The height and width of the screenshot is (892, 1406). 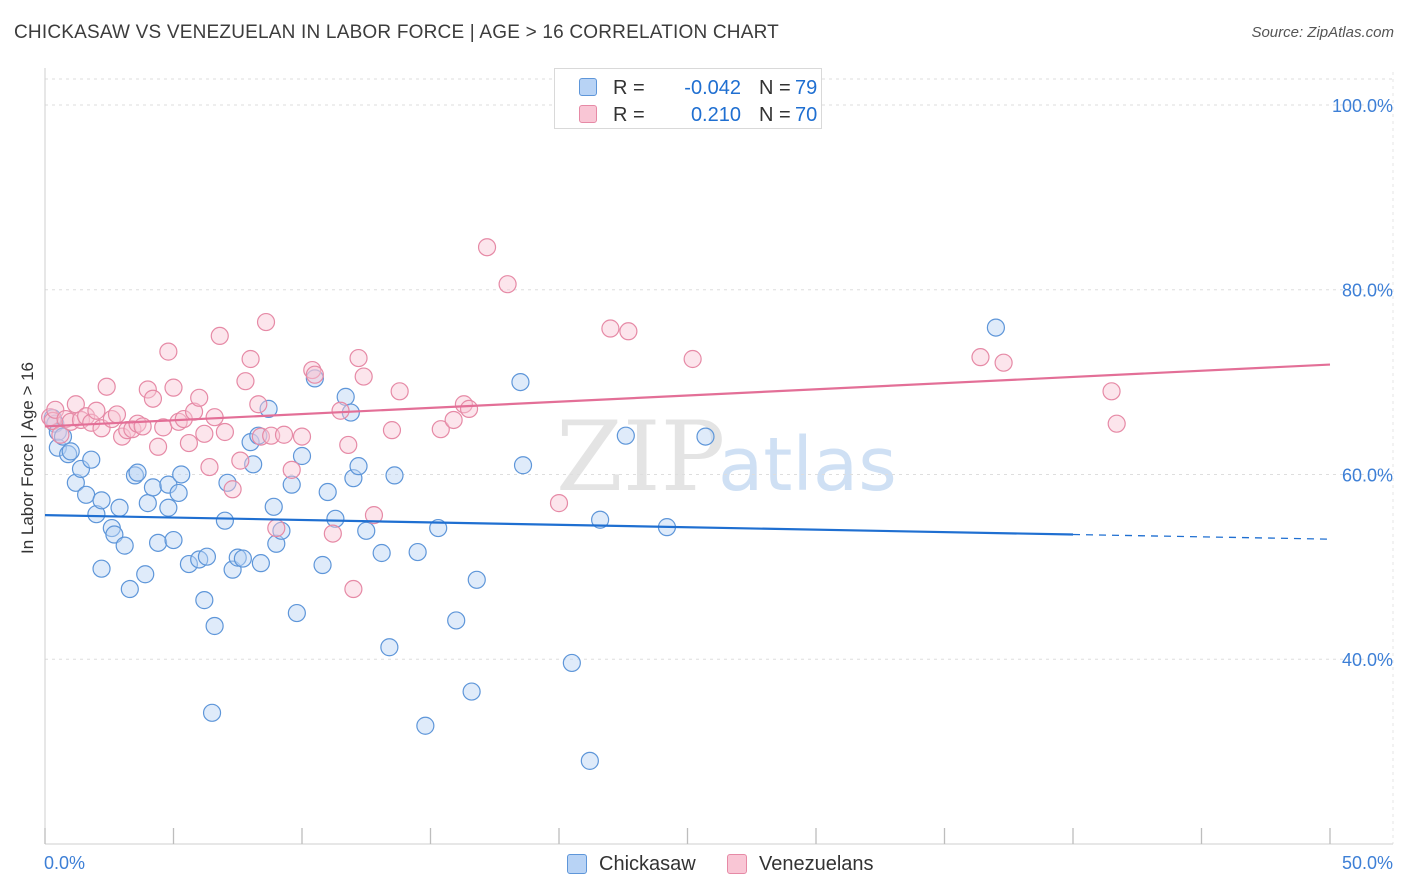 I want to click on y-axis-label: In Labor Force | Age > 16, so click(x=27, y=458).